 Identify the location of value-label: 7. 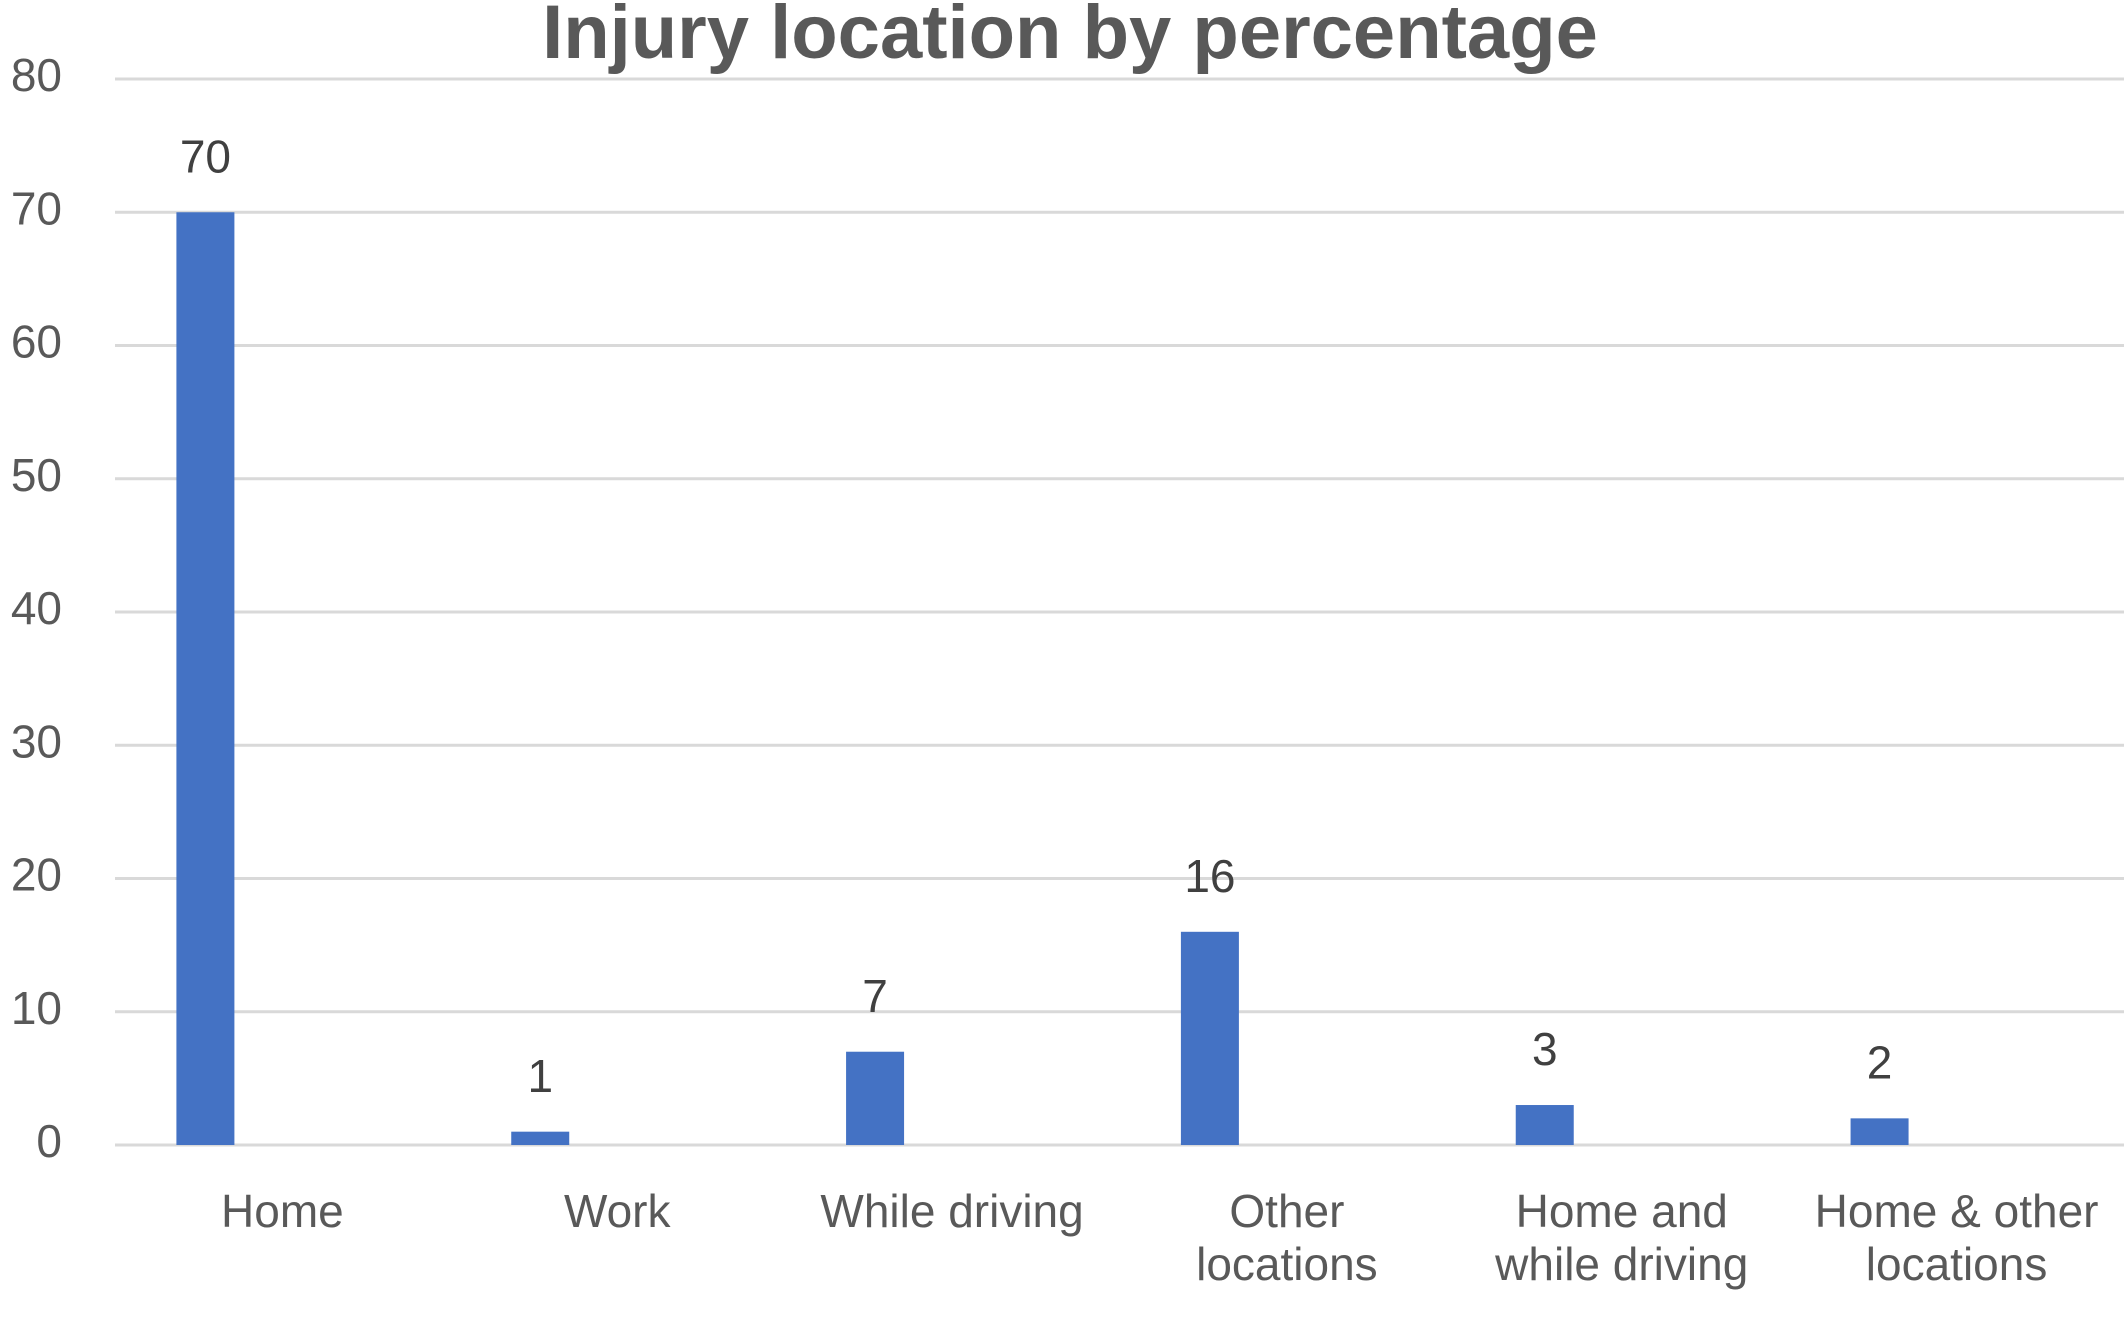
(875, 996).